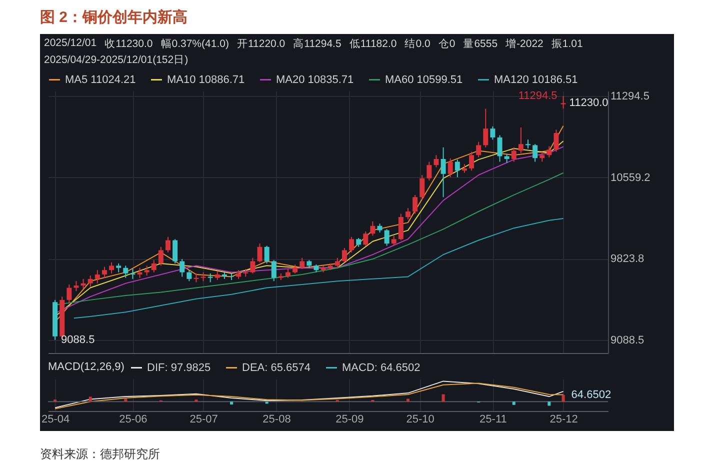 Image resolution: width=706 pixels, height=465 pixels. I want to click on annotation: 64.6502, so click(591, 394).